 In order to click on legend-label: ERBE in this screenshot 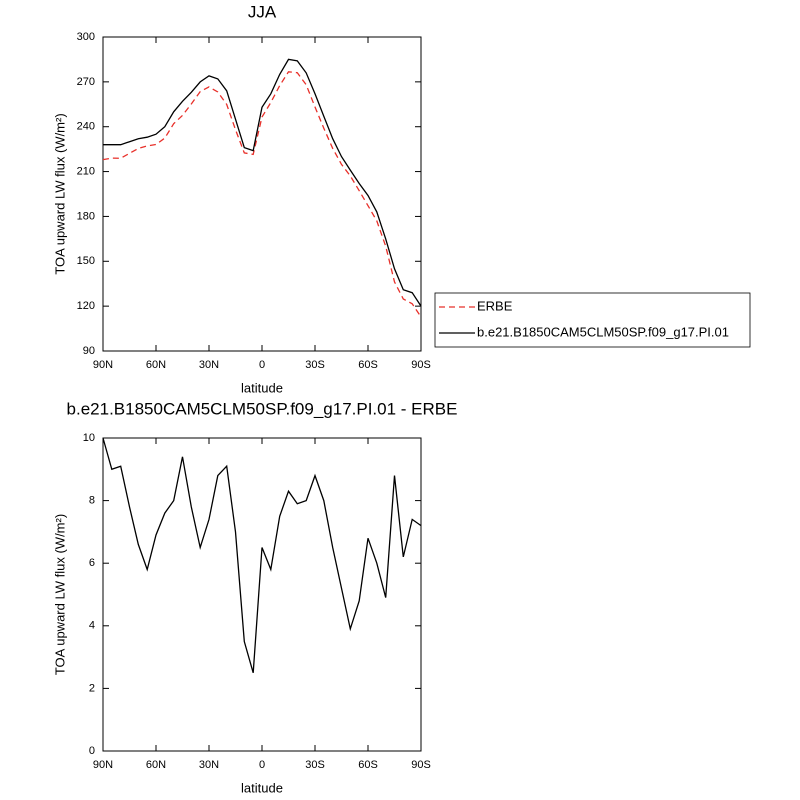, I will do `click(495, 305)`.